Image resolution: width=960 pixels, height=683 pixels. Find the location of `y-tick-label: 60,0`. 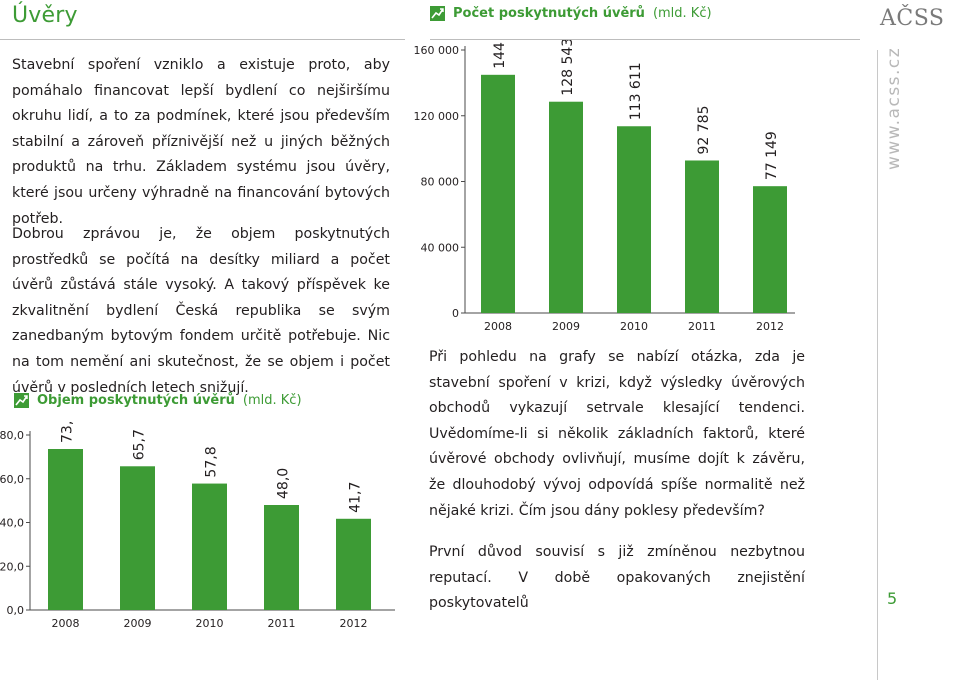

y-tick-label: 60,0 is located at coordinates (12, 479).